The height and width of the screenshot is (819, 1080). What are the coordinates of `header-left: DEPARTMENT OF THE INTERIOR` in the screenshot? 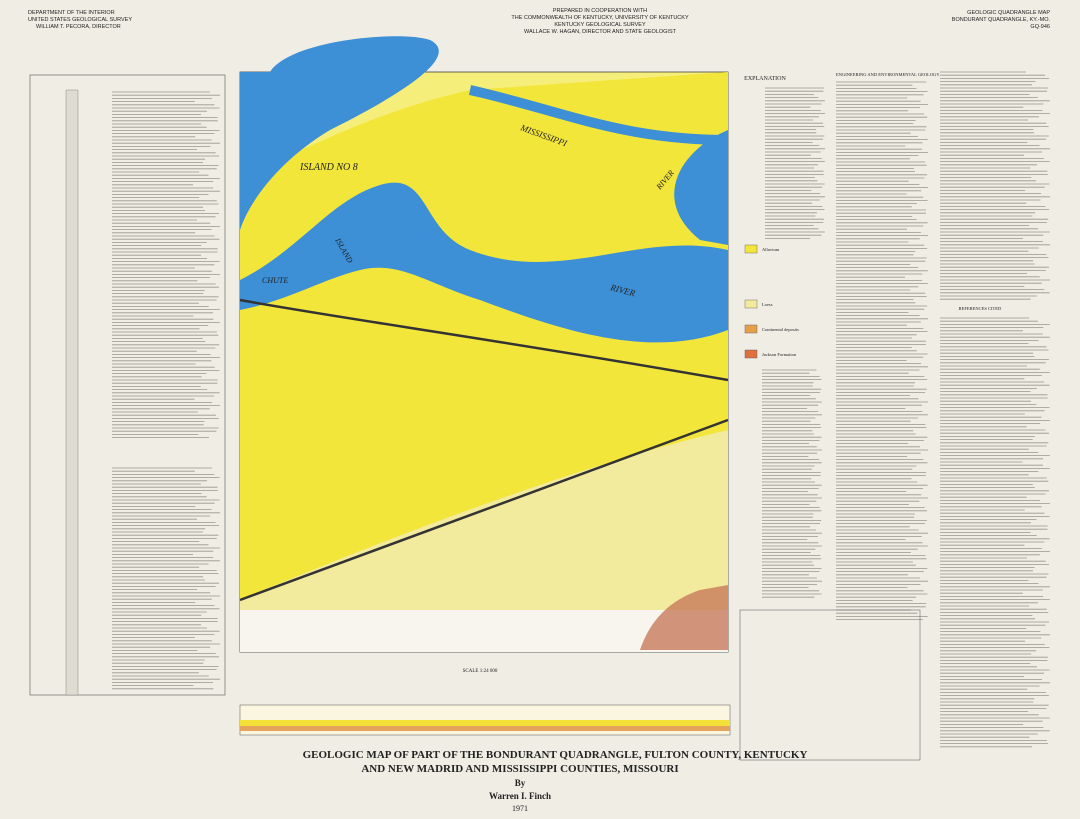 It's located at (71, 13).